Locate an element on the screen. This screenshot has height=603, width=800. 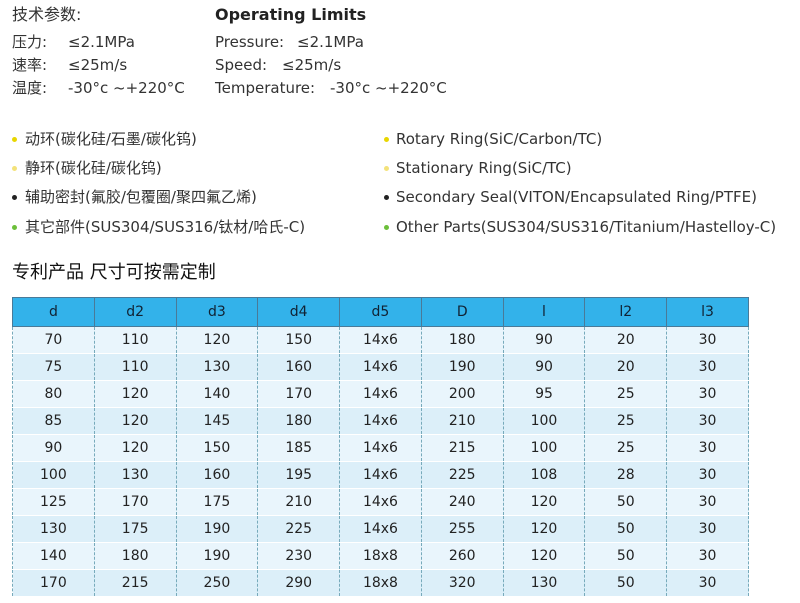
column-header: D is located at coordinates (462, 312).